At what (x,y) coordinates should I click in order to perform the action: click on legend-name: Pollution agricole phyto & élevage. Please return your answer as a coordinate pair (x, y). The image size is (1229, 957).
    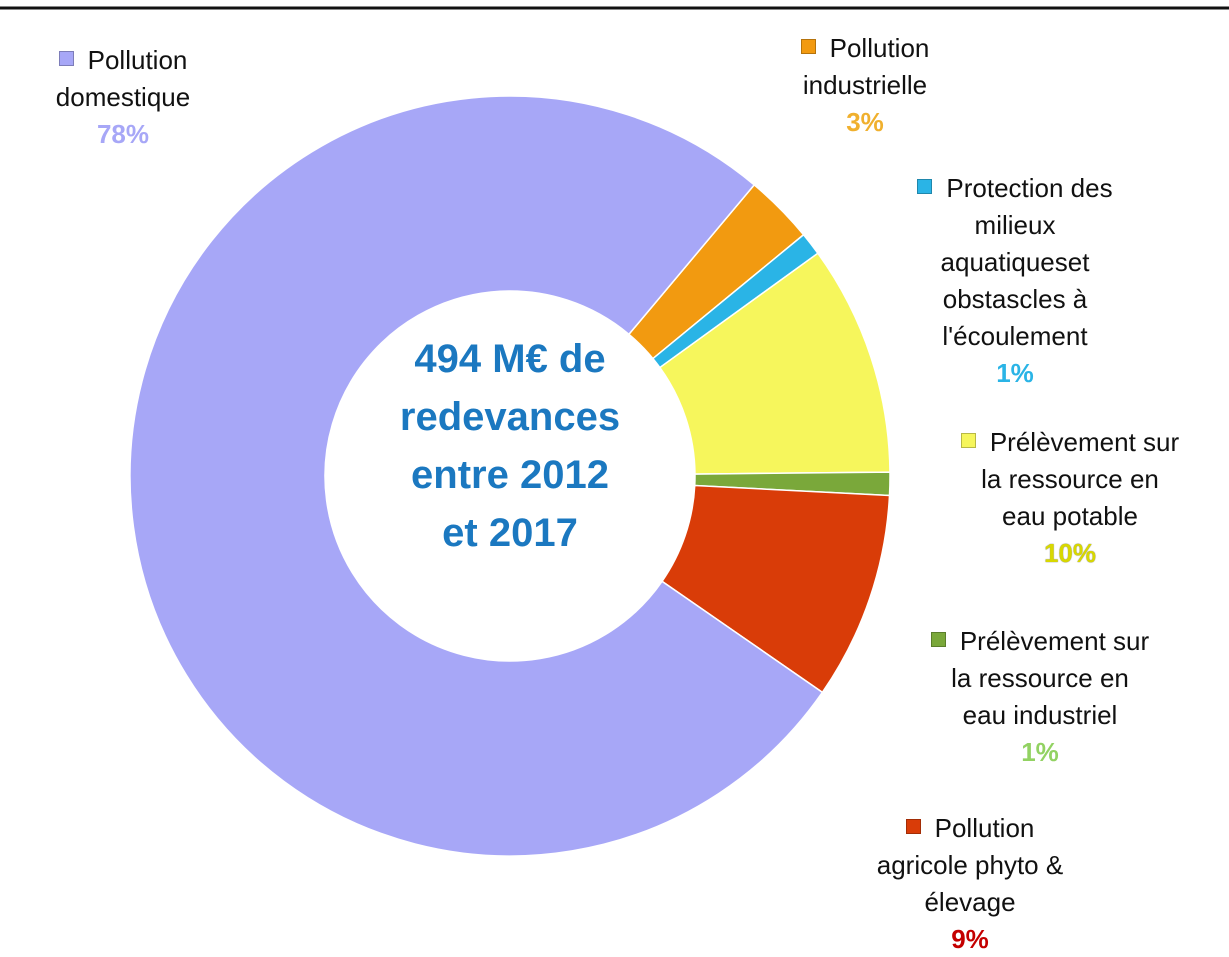
    Looking at the image, I should click on (970, 865).